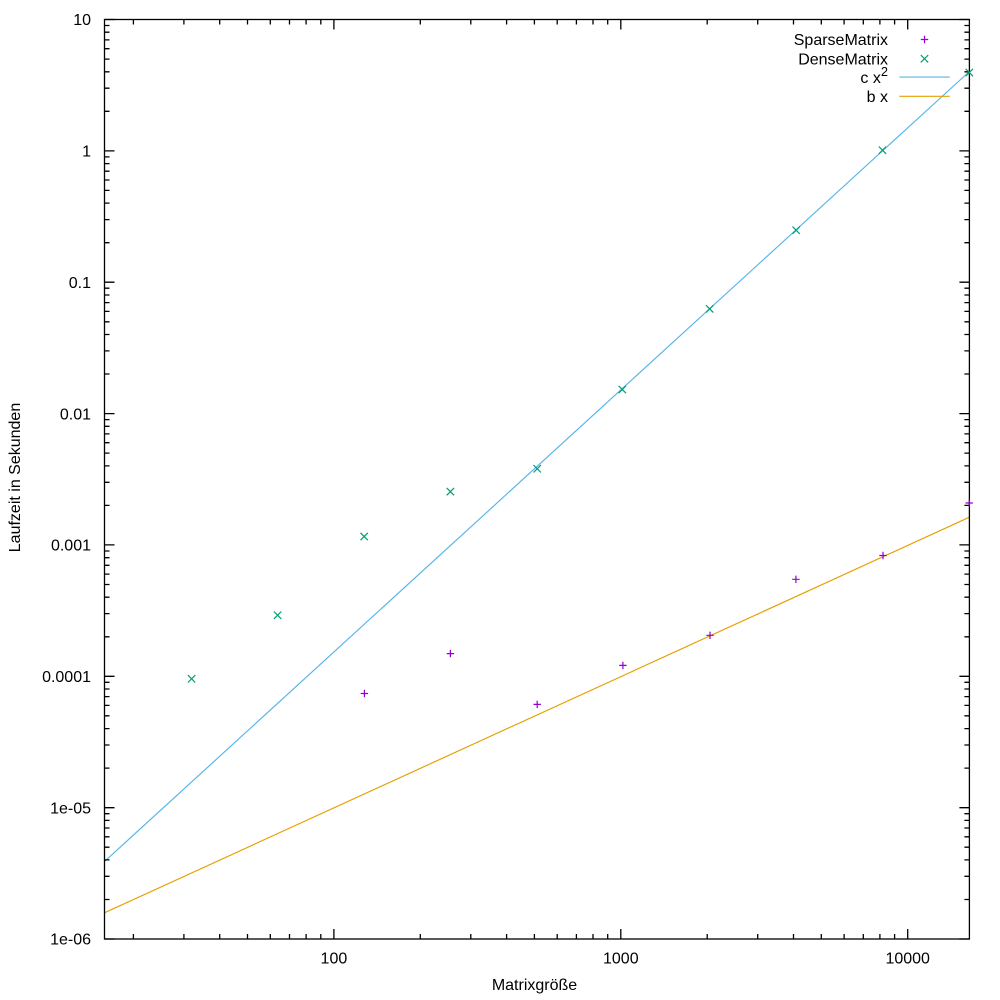  Describe the element at coordinates (534, 985) in the screenshot. I see `svg-text: Matrixgröße` at that location.